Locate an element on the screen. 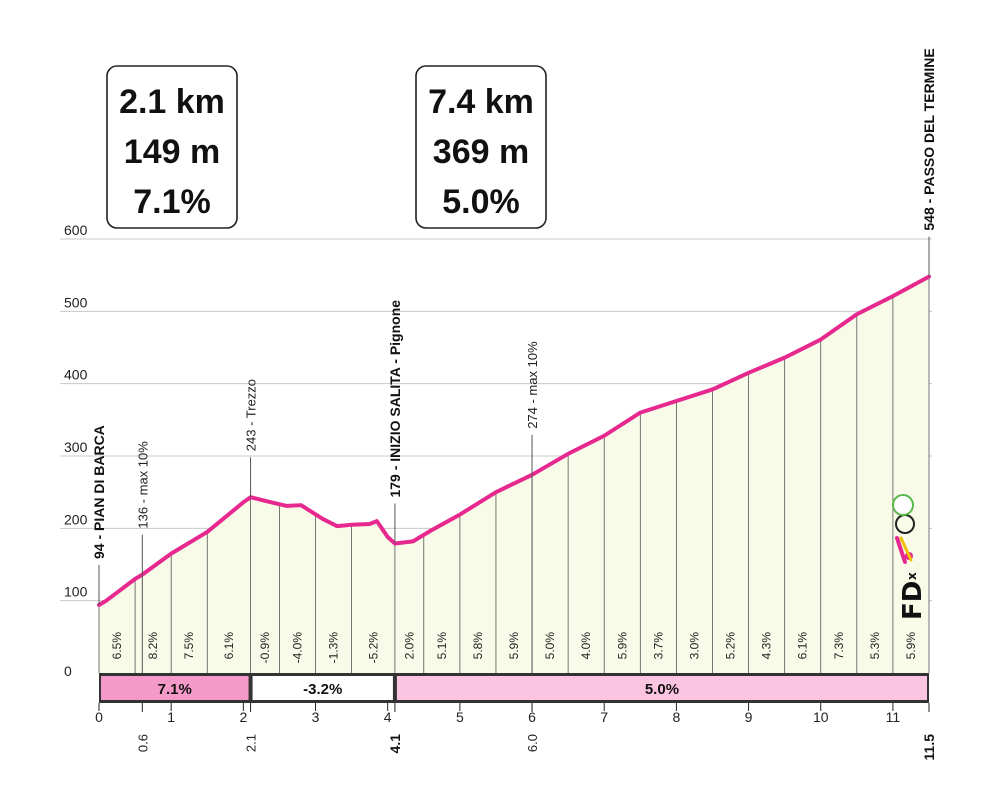 The width and height of the screenshot is (1000, 800). gradient-label: 6.5% is located at coordinates (117, 646).